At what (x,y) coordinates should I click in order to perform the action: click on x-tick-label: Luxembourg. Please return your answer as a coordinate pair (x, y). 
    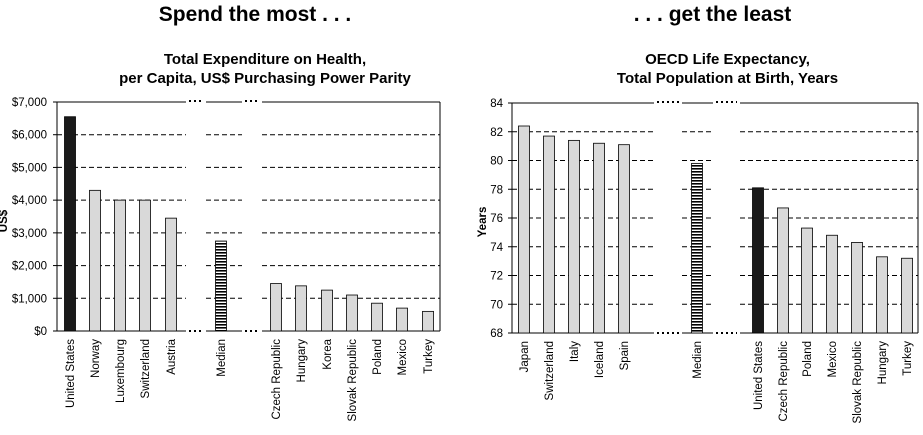
    Looking at the image, I should click on (121, 371).